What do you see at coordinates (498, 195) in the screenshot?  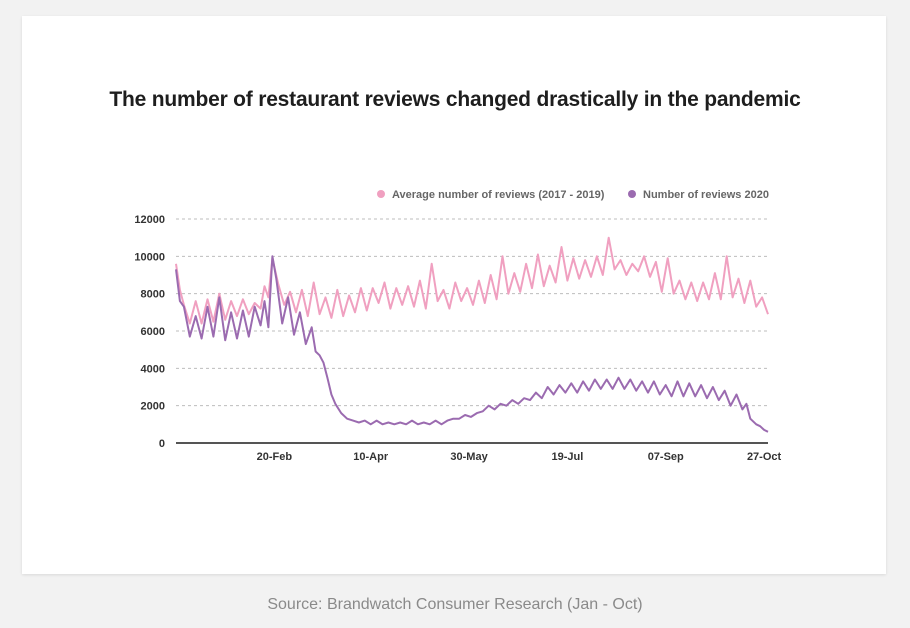 I see `legend-label-avg: Average number of reviews (2017 - 2019)` at bounding box center [498, 195].